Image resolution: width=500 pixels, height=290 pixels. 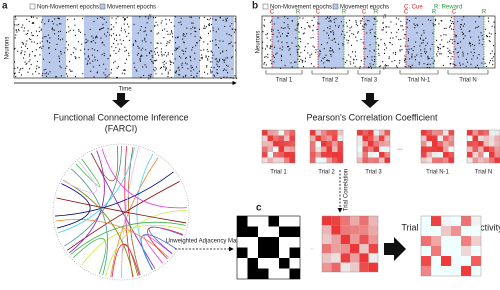 I want to click on panel-label: a, so click(x=5, y=6).